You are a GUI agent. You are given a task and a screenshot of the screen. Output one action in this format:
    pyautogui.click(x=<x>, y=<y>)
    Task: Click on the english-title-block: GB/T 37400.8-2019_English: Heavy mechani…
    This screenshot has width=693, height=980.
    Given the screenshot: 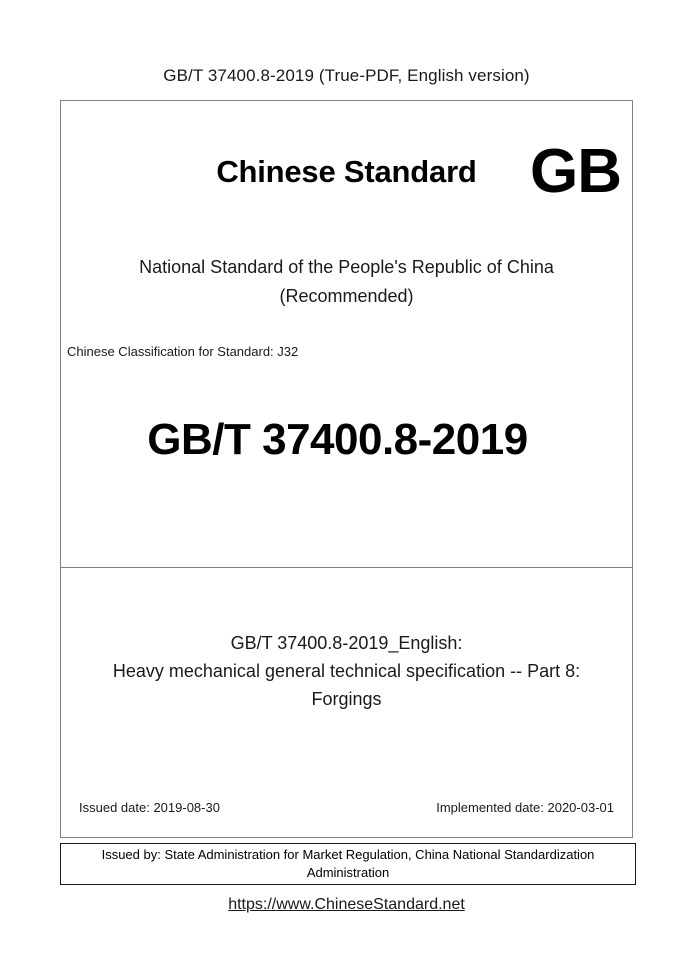 What is the action you would take?
    pyautogui.click(x=346, y=671)
    